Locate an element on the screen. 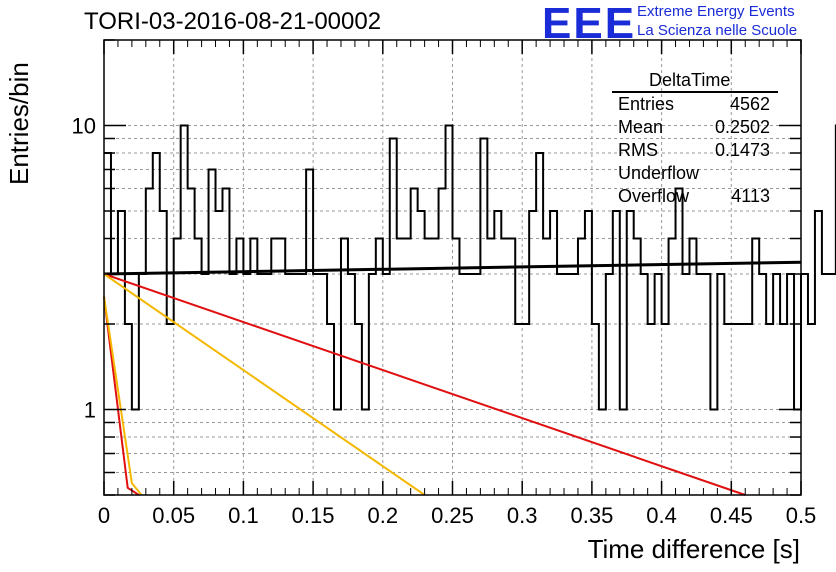  stats-entries-value: 4562 is located at coordinates (750, 104).